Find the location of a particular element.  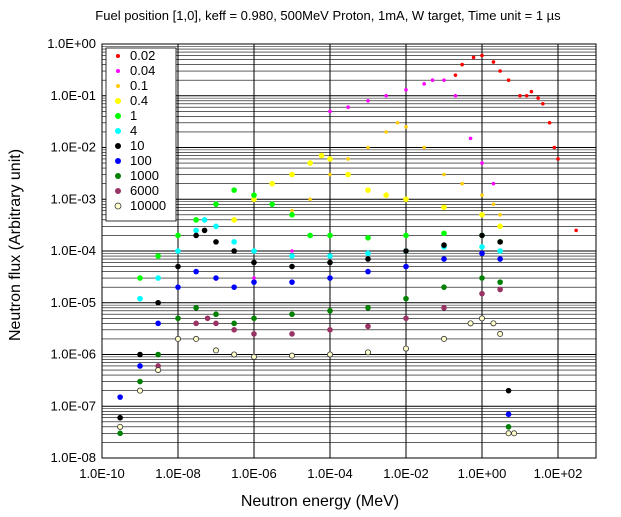

y-tick-label: 1.0E-05 is located at coordinates (73, 302).